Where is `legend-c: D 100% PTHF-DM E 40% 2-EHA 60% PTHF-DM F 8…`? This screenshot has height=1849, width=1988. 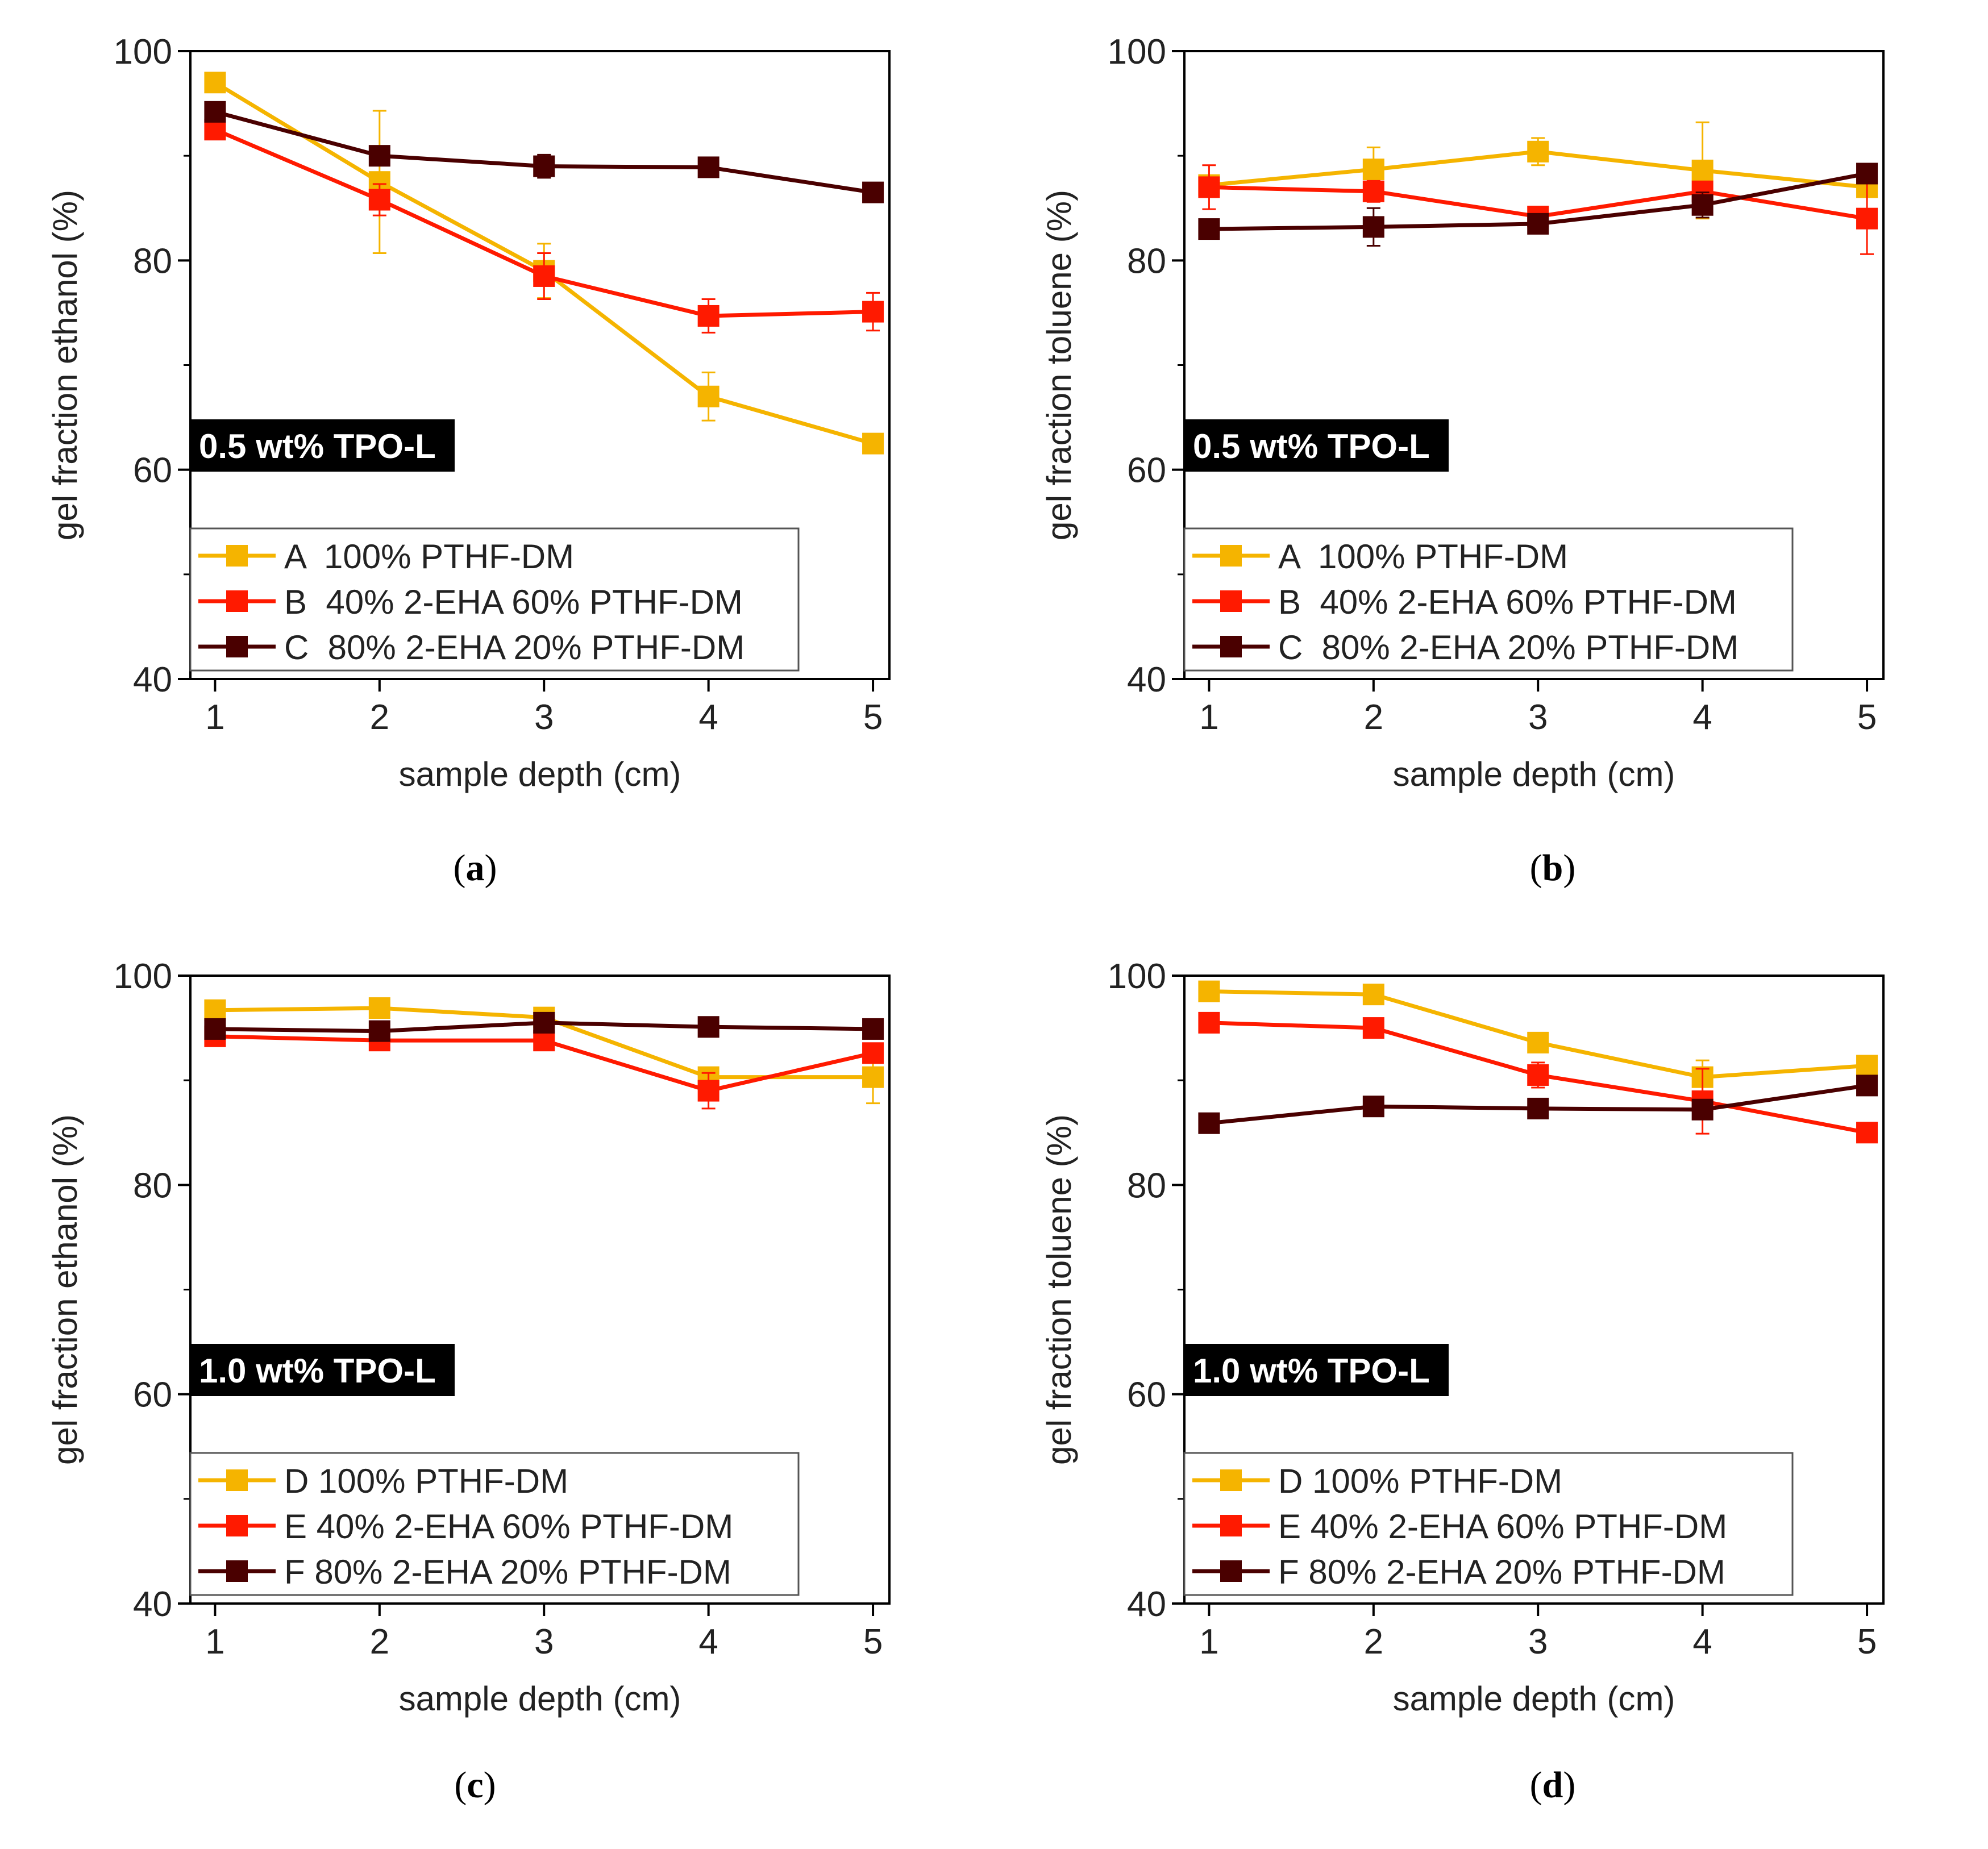 legend-c: D 100% PTHF-DM E 40% 2-EHA 60% PTHF-DM F 8… is located at coordinates (494, 1524).